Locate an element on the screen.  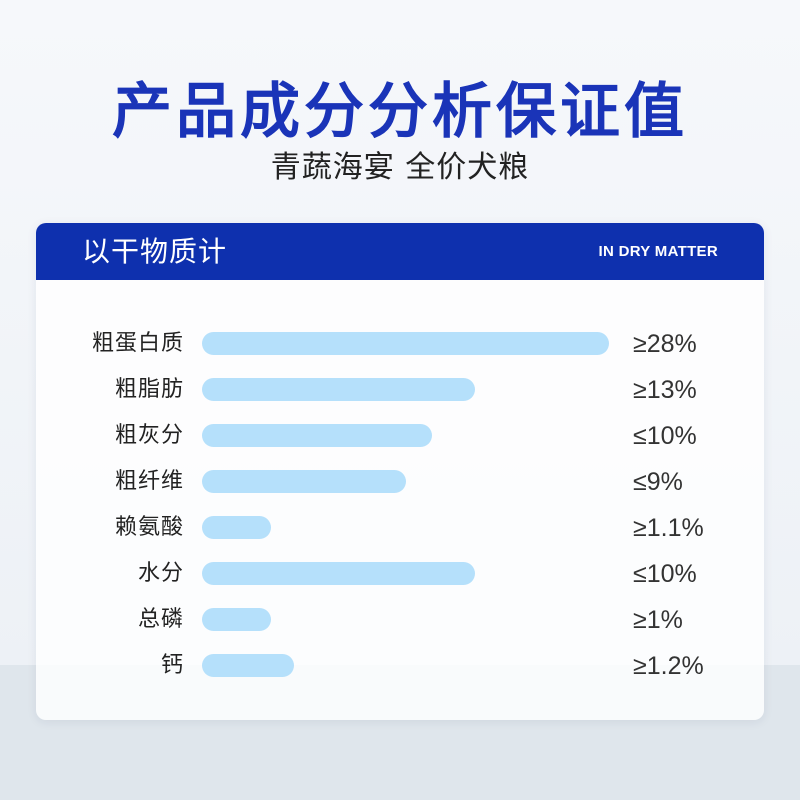
nutrient-value: ≥28% is located at coordinates (665, 344).